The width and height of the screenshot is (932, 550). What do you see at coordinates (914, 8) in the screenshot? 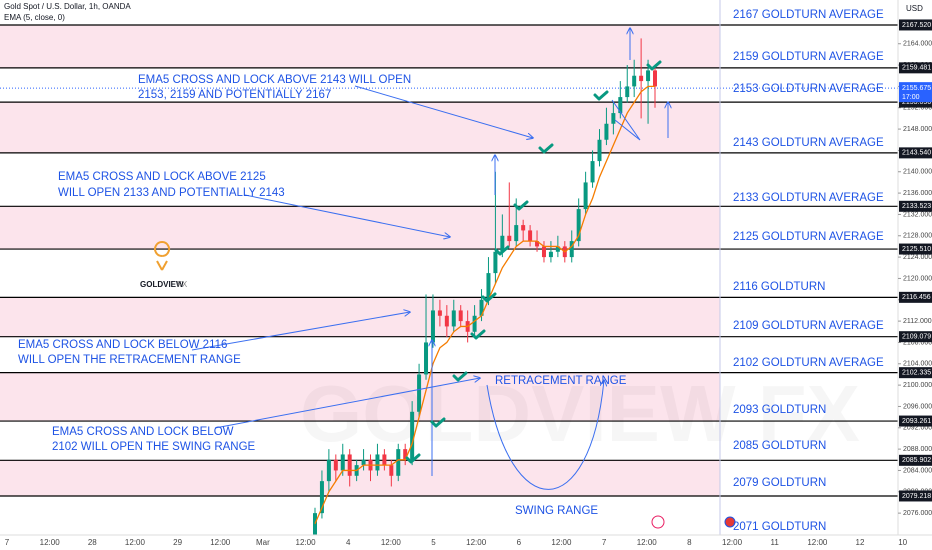
I see `currency: USD` at bounding box center [914, 8].